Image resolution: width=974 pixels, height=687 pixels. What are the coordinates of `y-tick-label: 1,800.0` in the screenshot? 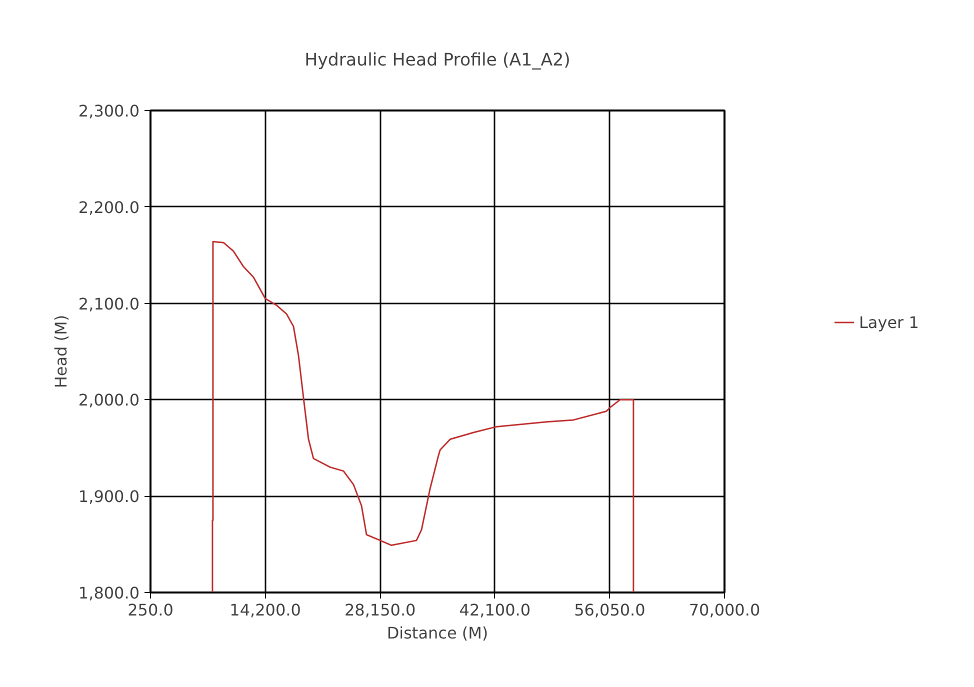 It's located at (109, 593).